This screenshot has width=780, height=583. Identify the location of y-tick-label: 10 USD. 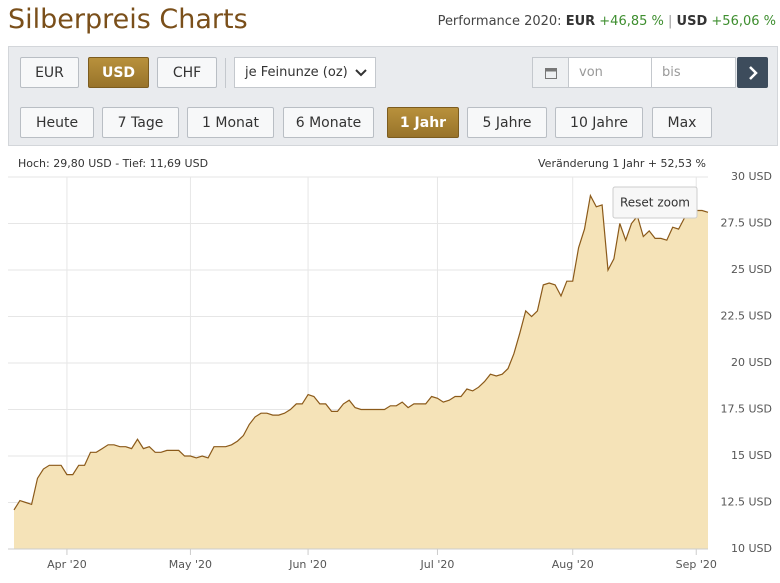
(751, 548).